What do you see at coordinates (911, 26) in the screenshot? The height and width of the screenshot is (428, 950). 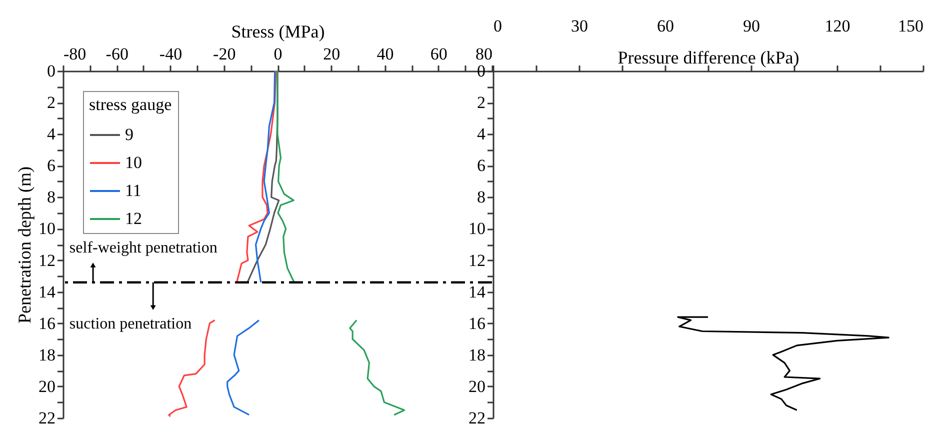 I see `x-tick-label: 150` at bounding box center [911, 26].